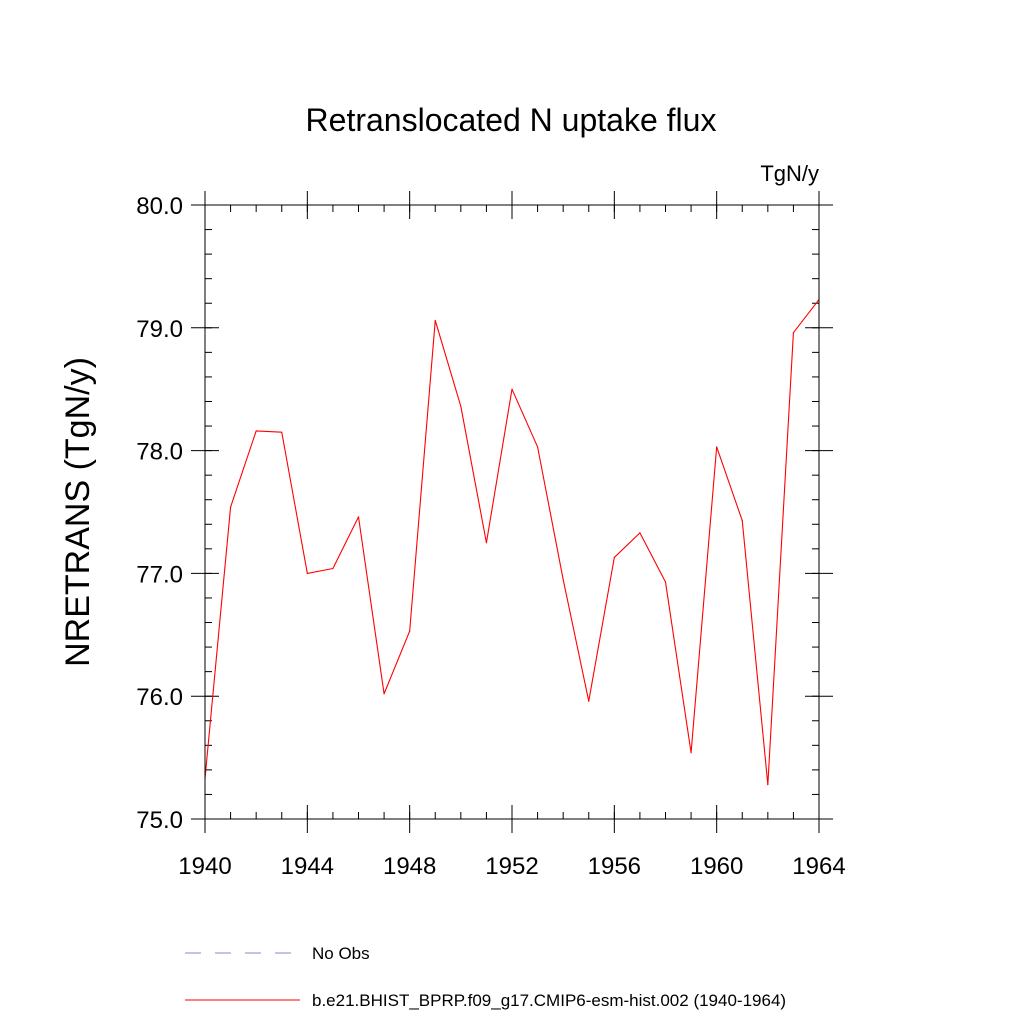 Image resolution: width=1024 pixels, height=1024 pixels. What do you see at coordinates (159, 452) in the screenshot?
I see `y-tick-label: 78.0` at bounding box center [159, 452].